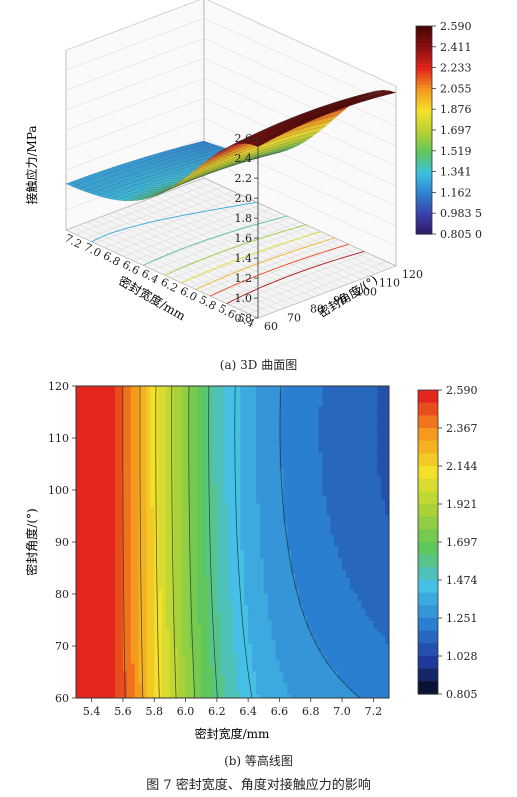 This screenshot has width=517, height=797. What do you see at coordinates (244, 218) in the screenshot?
I see `z-tick-label: 1.8` at bounding box center [244, 218].